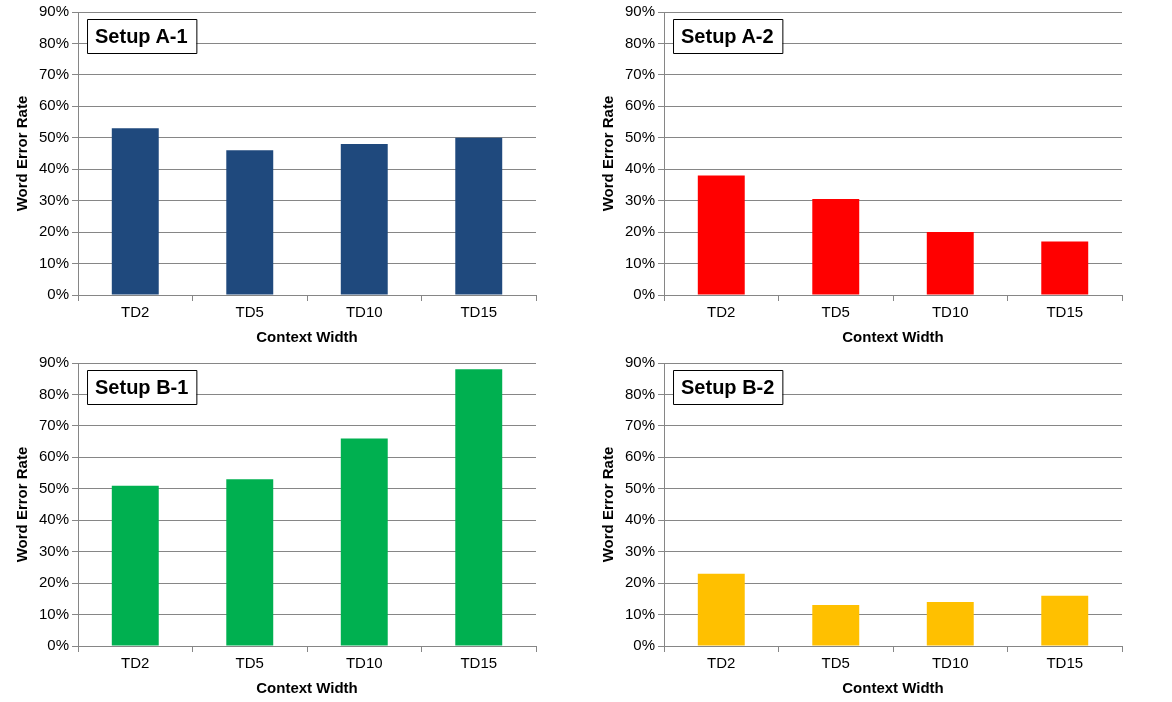 The image size is (1172, 702). What do you see at coordinates (727, 35) in the screenshot?
I see `text: Setup A-2` at bounding box center [727, 35].